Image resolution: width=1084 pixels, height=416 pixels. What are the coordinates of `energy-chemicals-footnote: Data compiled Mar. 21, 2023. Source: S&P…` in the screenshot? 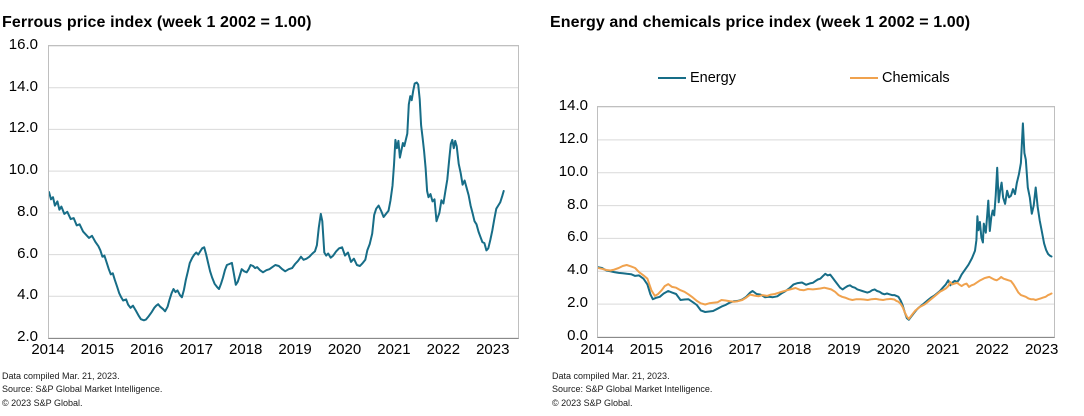 It's located at (632, 390).